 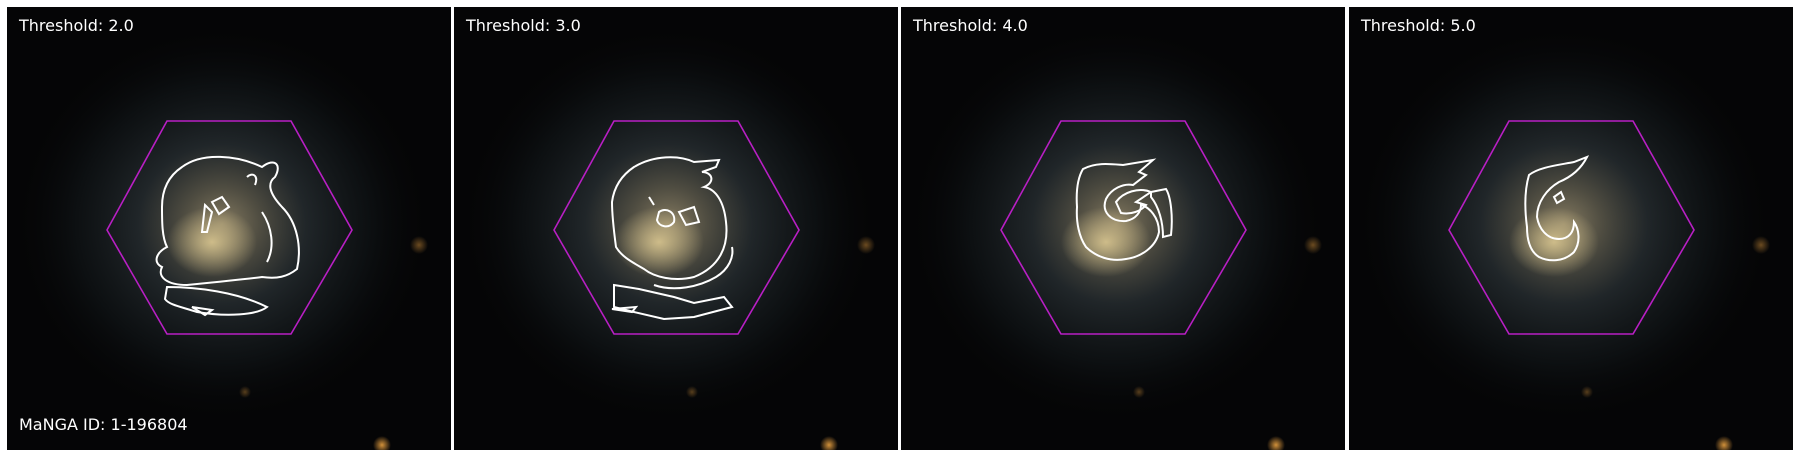 I want to click on panel-title: Threshold: 3.0, so click(x=523, y=25).